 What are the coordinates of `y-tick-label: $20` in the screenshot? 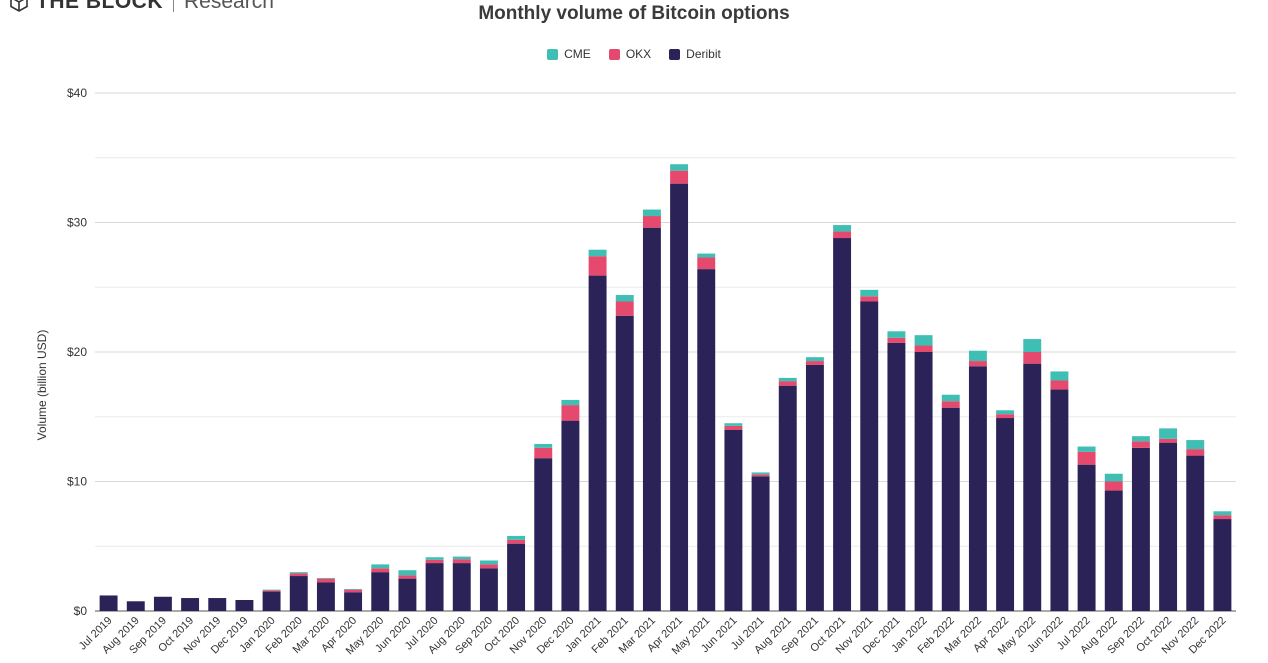 It's located at (77, 352).